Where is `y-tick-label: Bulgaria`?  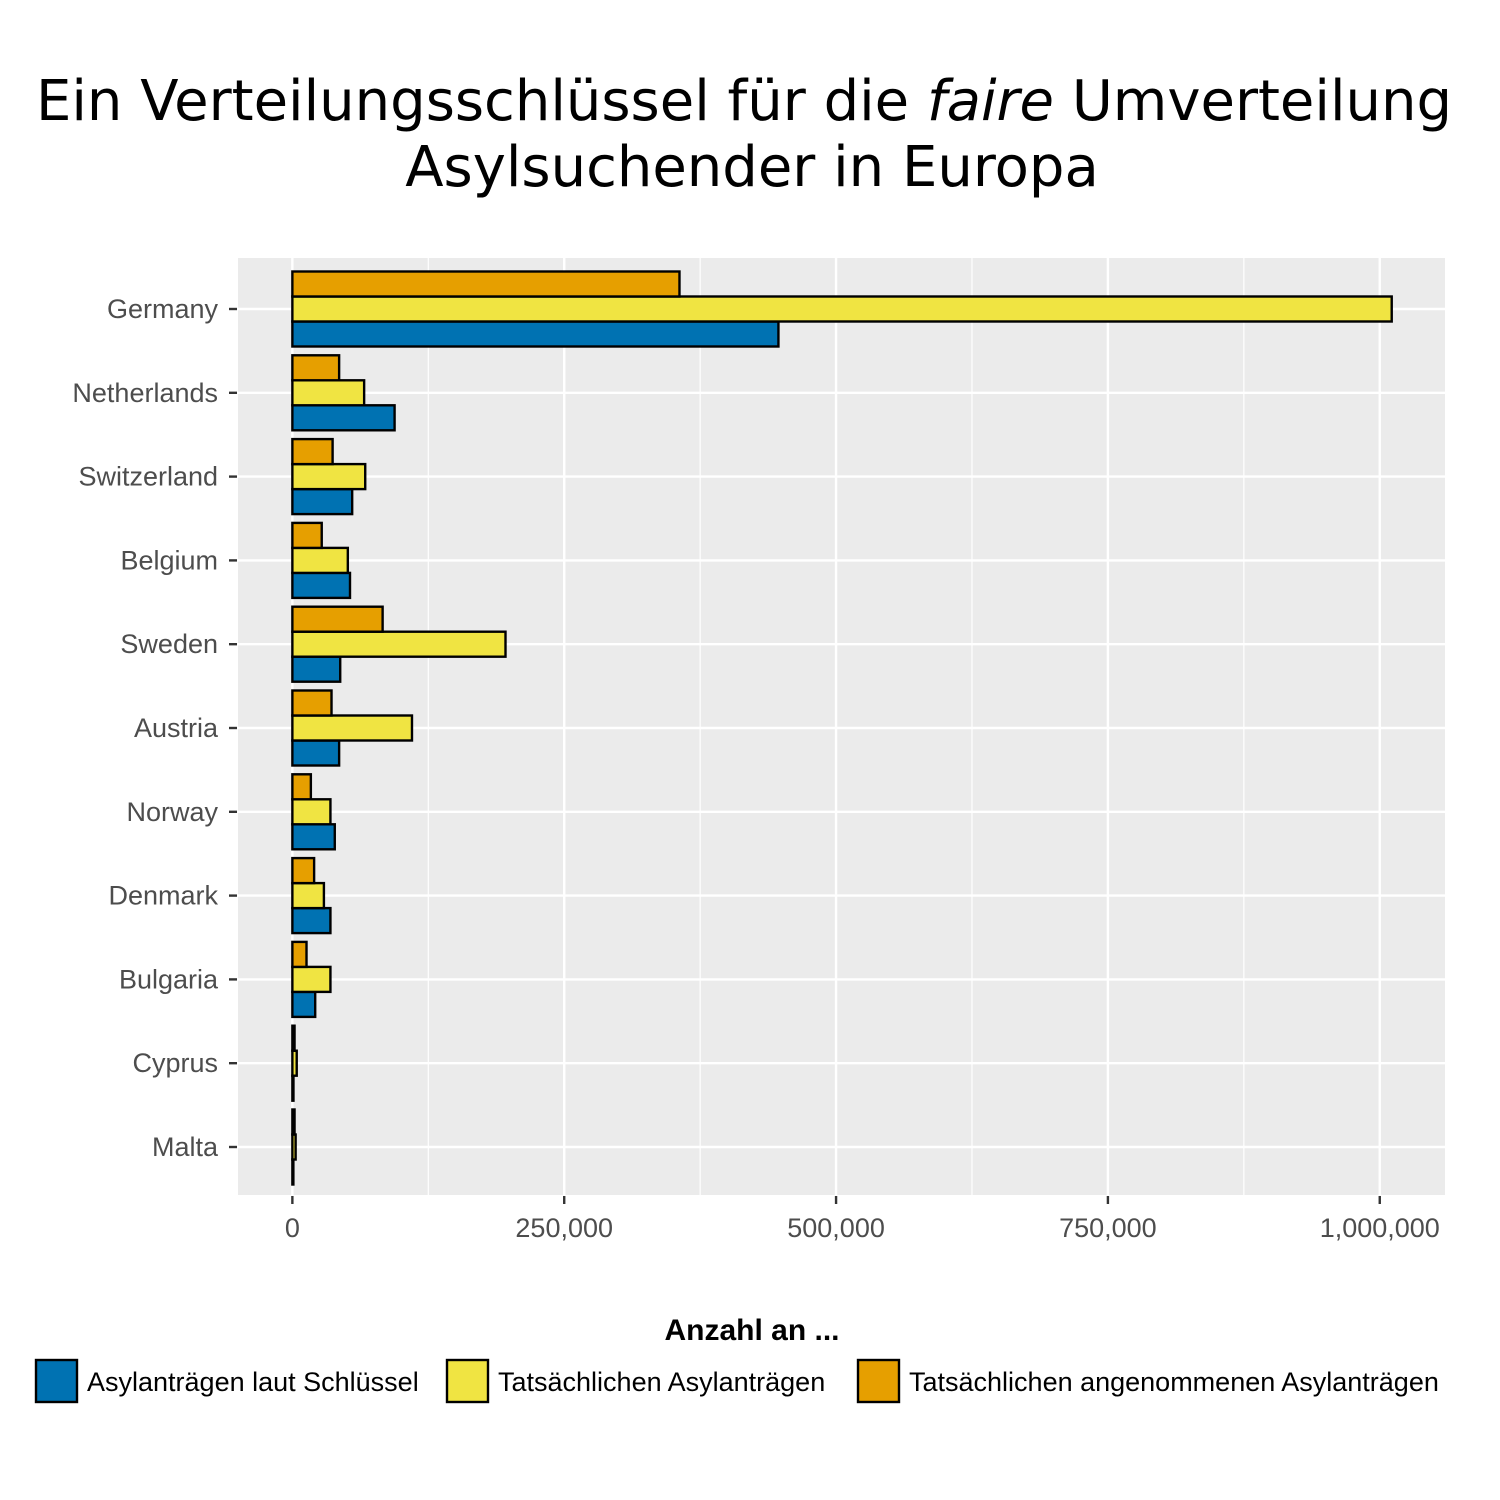
y-tick-label: Bulgaria is located at coordinates (169, 979).